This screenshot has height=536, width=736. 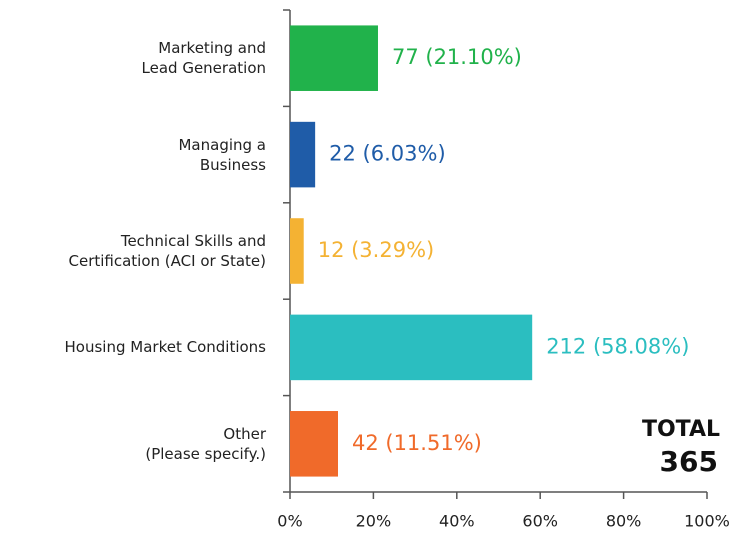 I want to click on value-label: 212 (58.08%), so click(x=617, y=346).